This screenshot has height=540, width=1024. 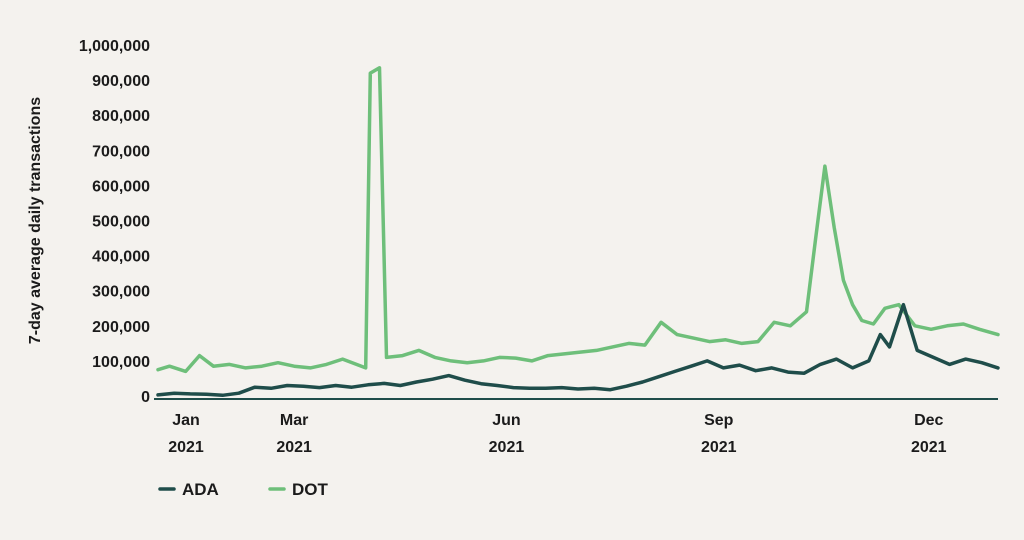 What do you see at coordinates (121, 362) in the screenshot?
I see `y-tick-label: 100,000` at bounding box center [121, 362].